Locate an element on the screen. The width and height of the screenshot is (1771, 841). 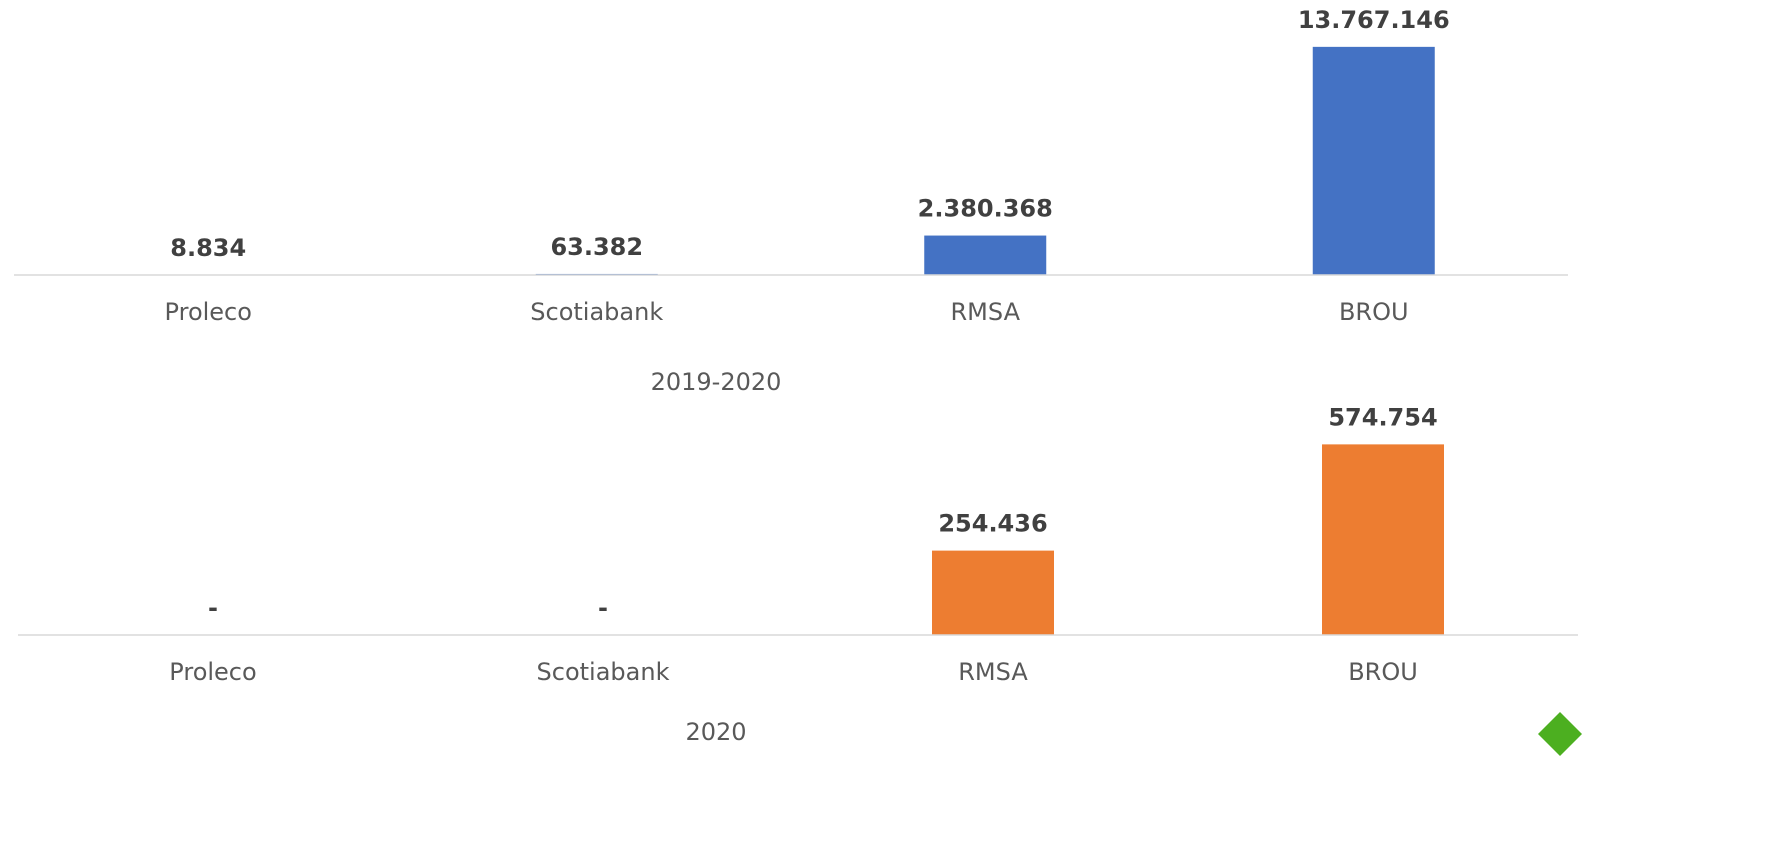
decoration-diamond is located at coordinates (1560, 734).